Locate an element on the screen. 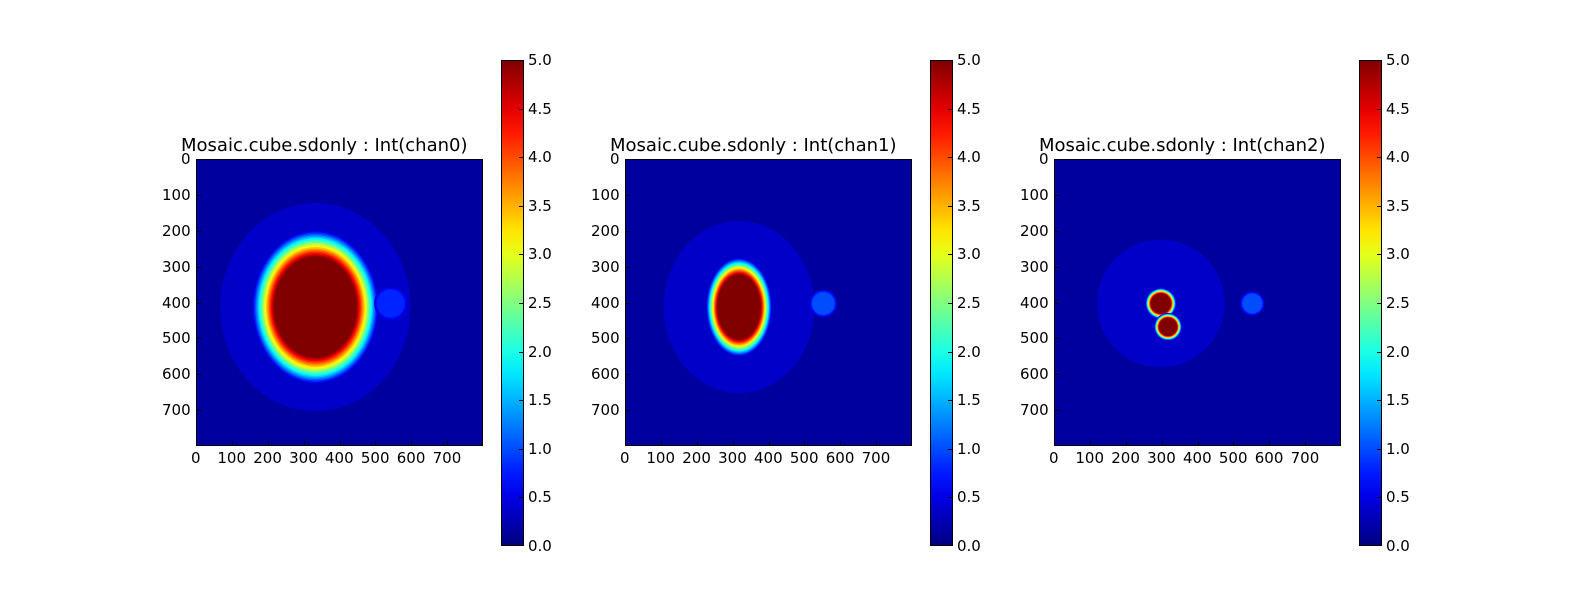  colorbar-tick-label: 3.5 is located at coordinates (1398, 205).